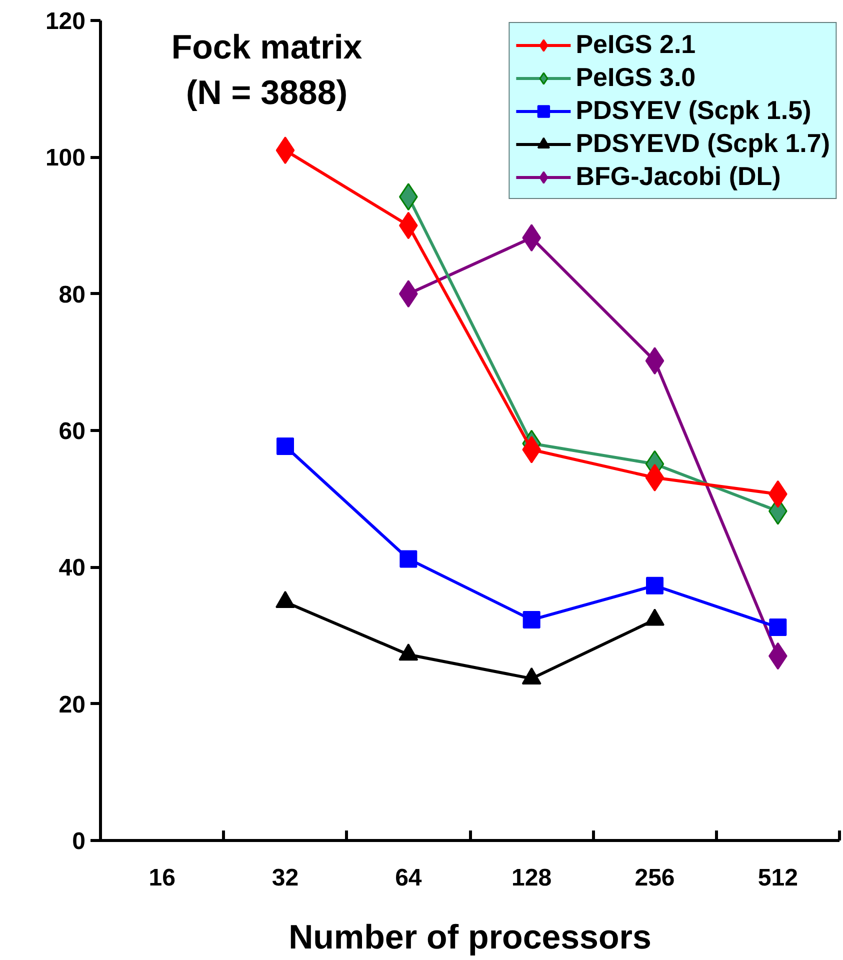 This screenshot has height=960, width=843. I want to click on y-tick-label: 0, so click(79, 841).